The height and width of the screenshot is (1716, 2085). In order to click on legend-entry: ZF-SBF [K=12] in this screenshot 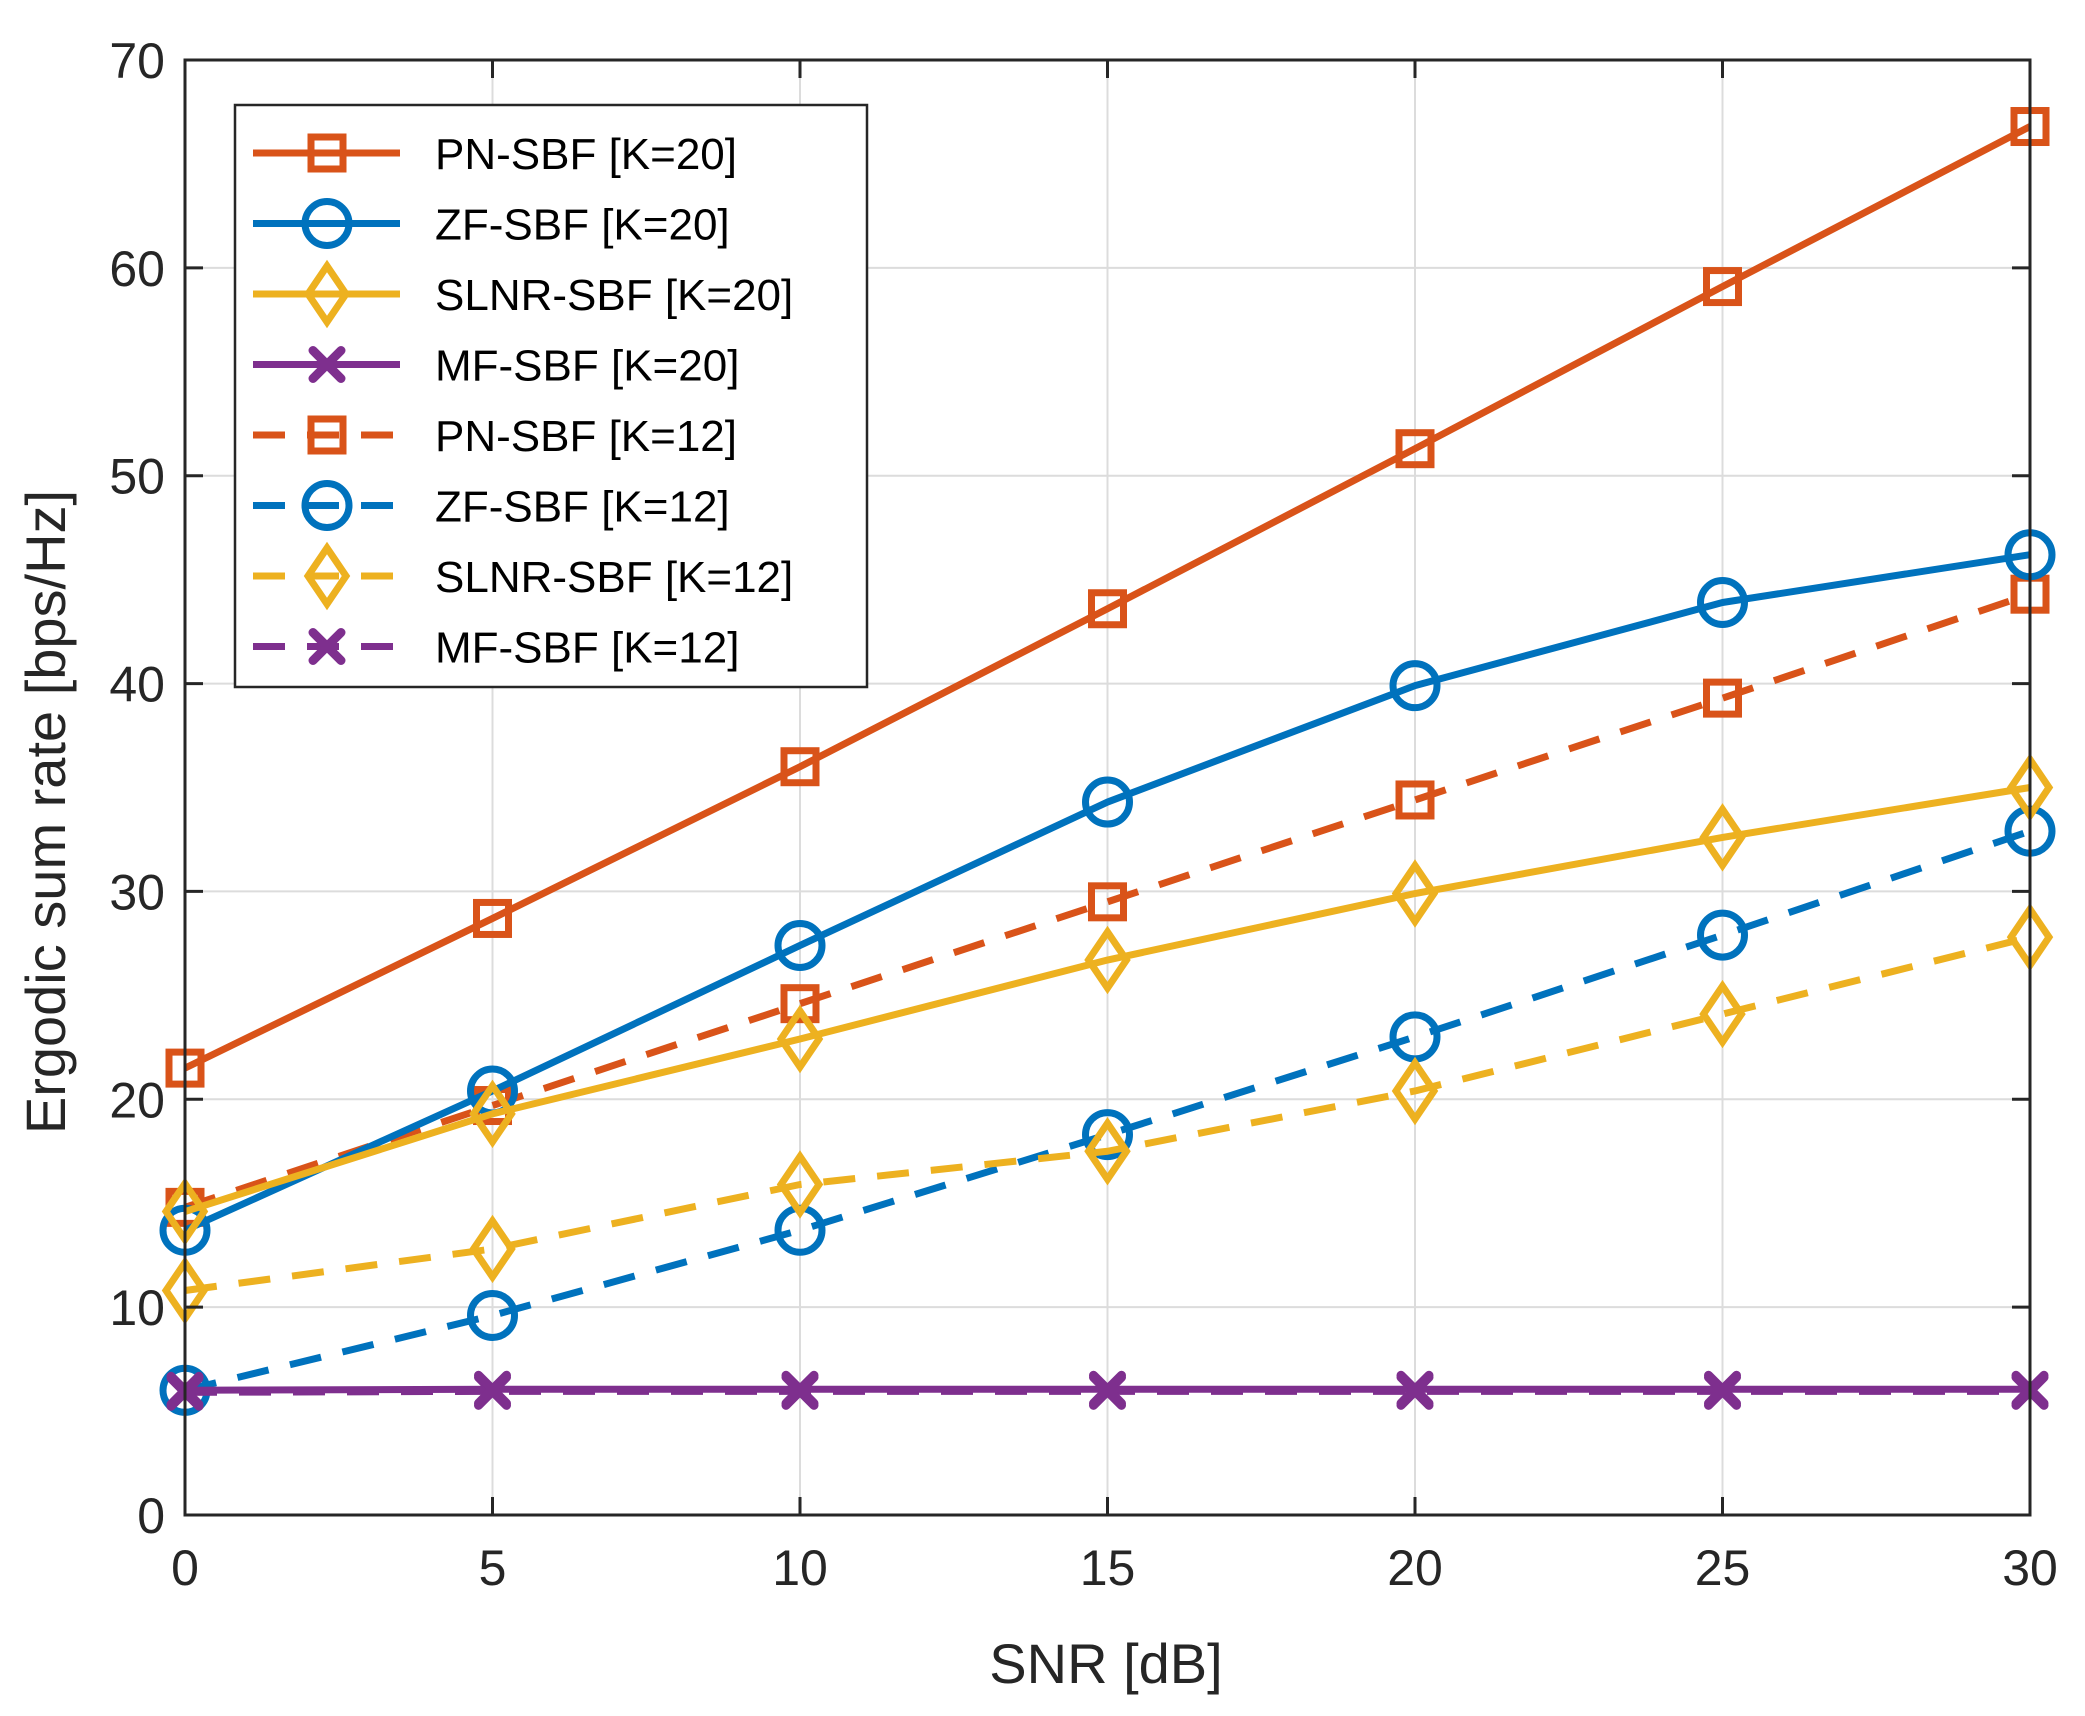, I will do `click(491, 506)`.